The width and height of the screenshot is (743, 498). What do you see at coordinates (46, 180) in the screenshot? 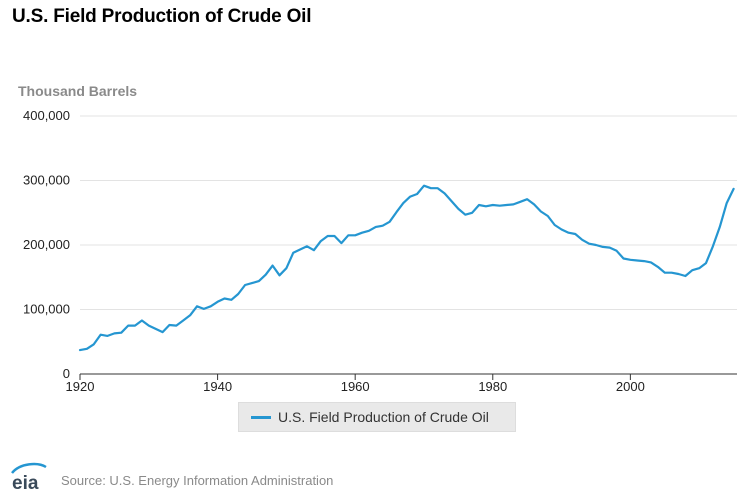
I see `y-tick-label: 300,000` at bounding box center [46, 180].